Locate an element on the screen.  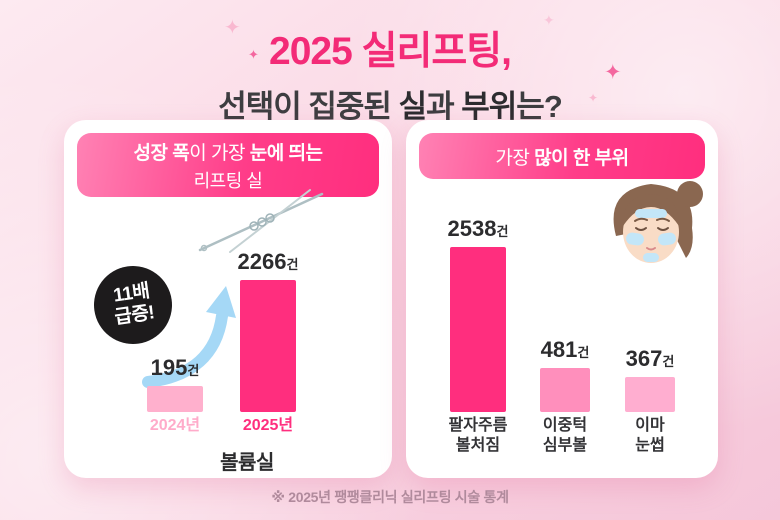
bar-value-nasolabial: 2538건 is located at coordinates (478, 229).